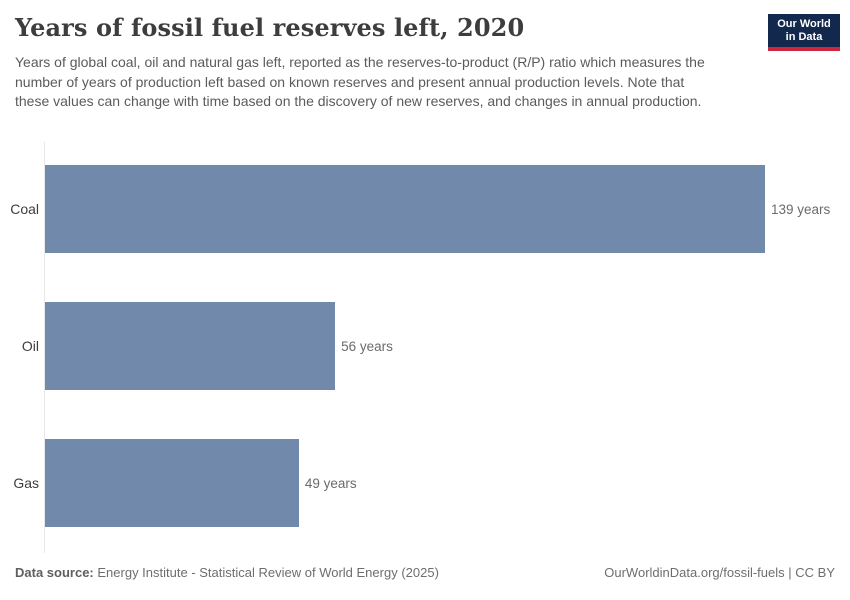  What do you see at coordinates (425, 346) in the screenshot?
I see `bar-row-oil: Oil 56 years` at bounding box center [425, 346].